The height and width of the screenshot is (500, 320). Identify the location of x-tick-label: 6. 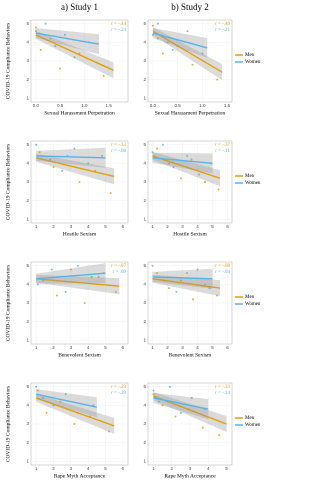
(123, 347).